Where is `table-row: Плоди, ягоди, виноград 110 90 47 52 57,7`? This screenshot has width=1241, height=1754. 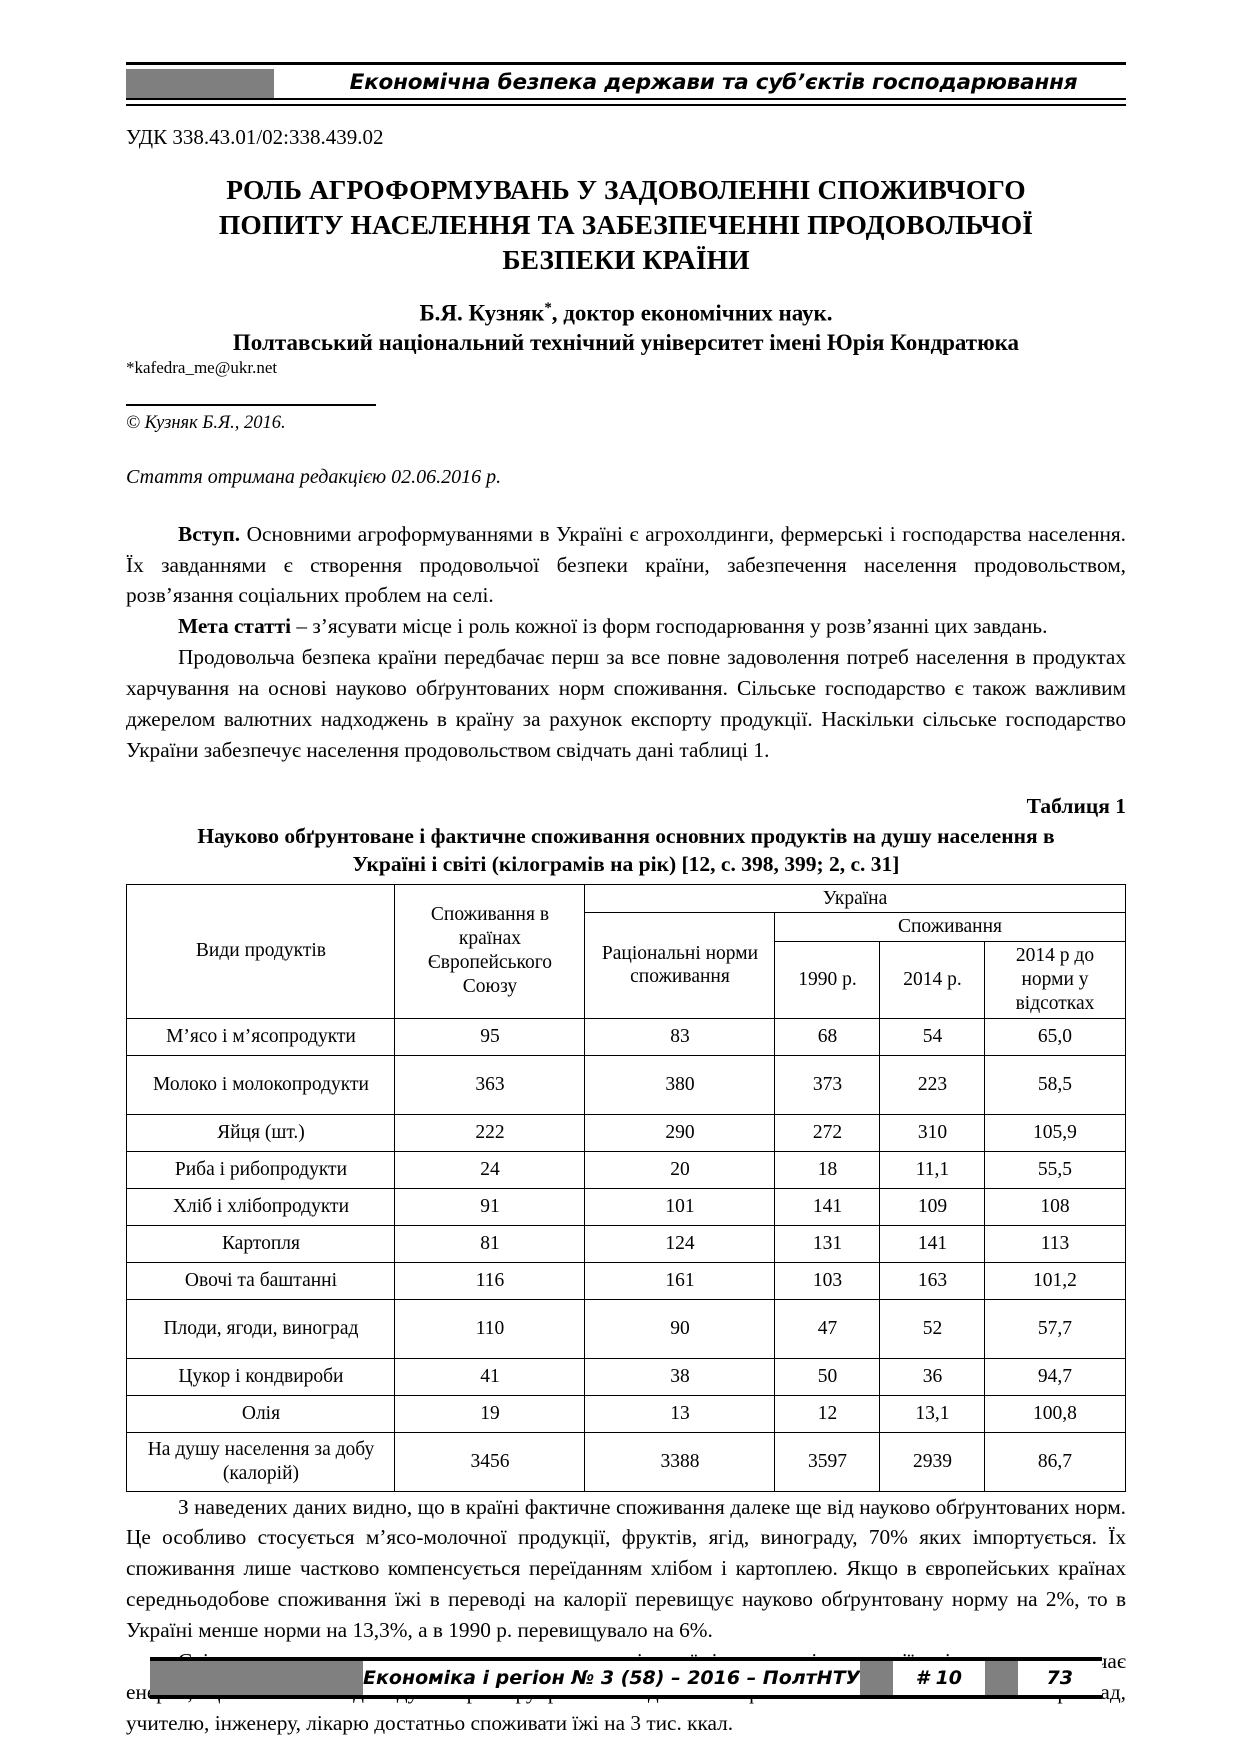 table-row: Плоди, ягоди, виноград 110 90 47 52 57,7 is located at coordinates (626, 1328).